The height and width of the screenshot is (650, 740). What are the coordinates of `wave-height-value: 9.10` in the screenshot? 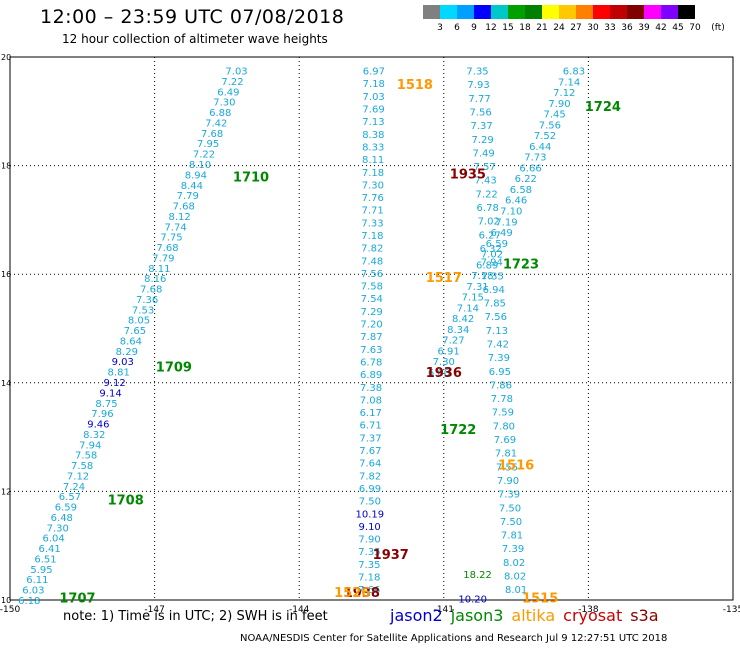 It's located at (370, 527).